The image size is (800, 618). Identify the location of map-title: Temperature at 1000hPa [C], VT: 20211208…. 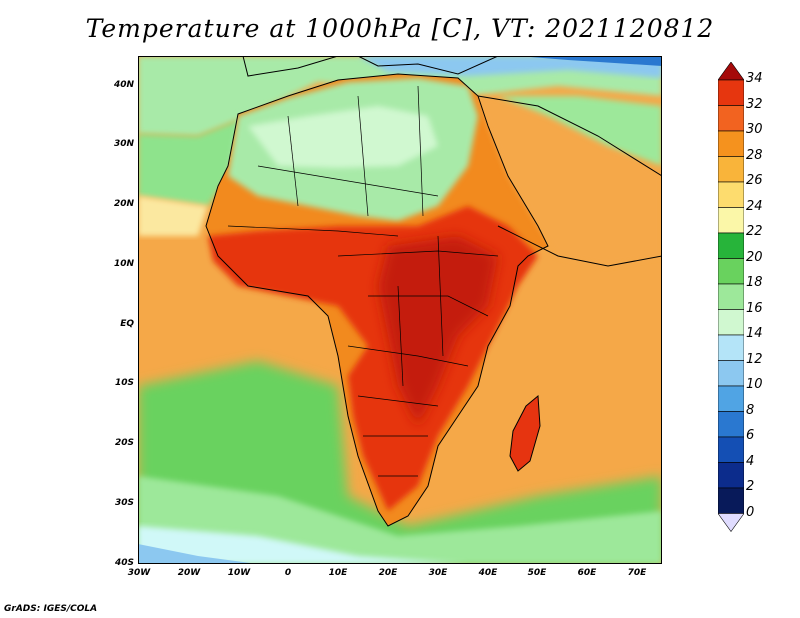
(400, 28).